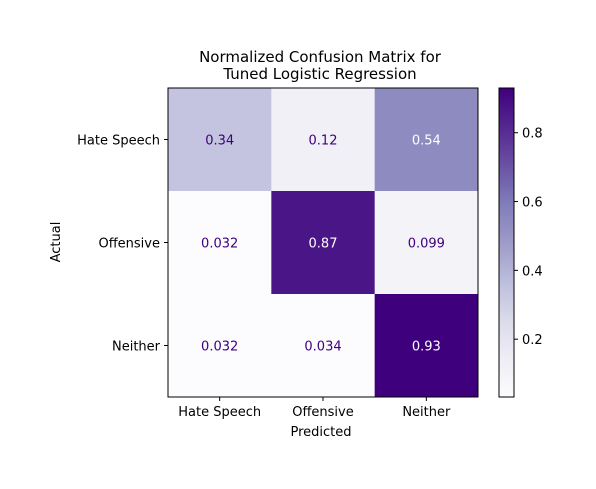 This screenshot has height=489, width=596. I want to click on matrix-cell-r1-c1, so click(323, 243).